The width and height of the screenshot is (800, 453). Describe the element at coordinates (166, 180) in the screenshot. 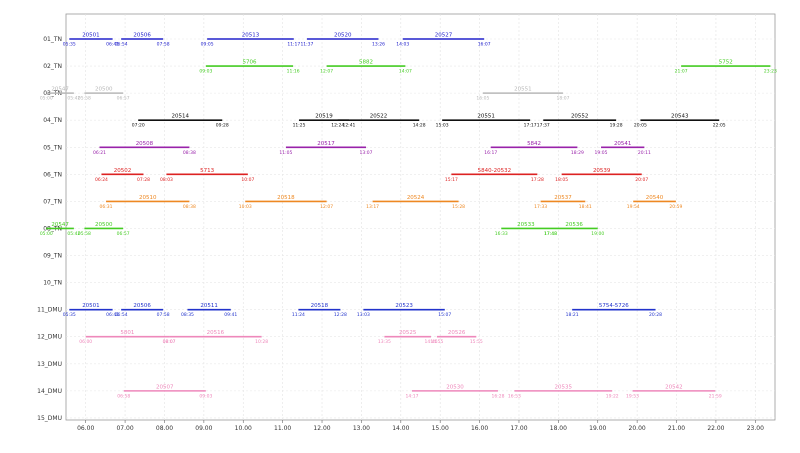

I see `trip-start-time: 08:03` at that location.